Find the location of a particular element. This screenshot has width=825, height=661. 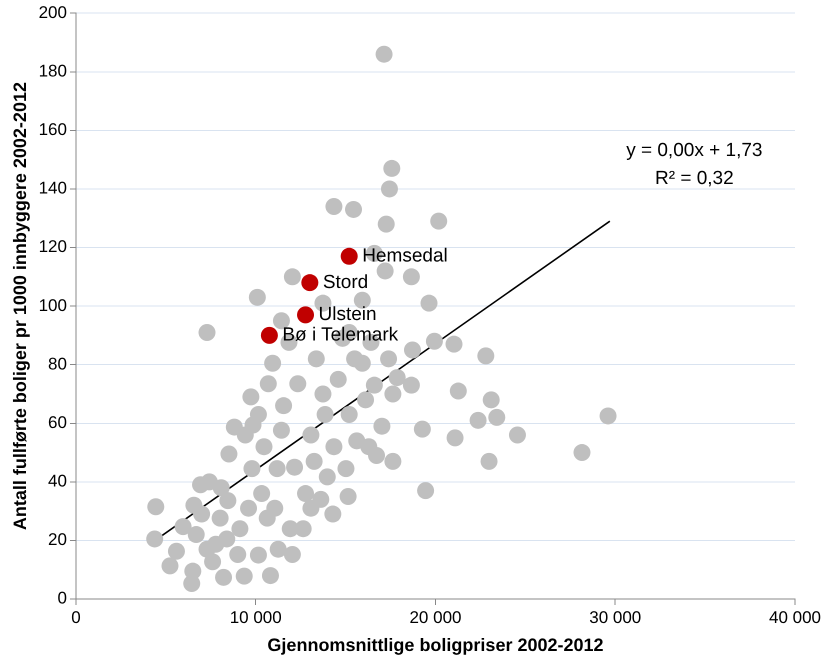

annotation: y = 0,00x + 1,73 is located at coordinates (694, 151).